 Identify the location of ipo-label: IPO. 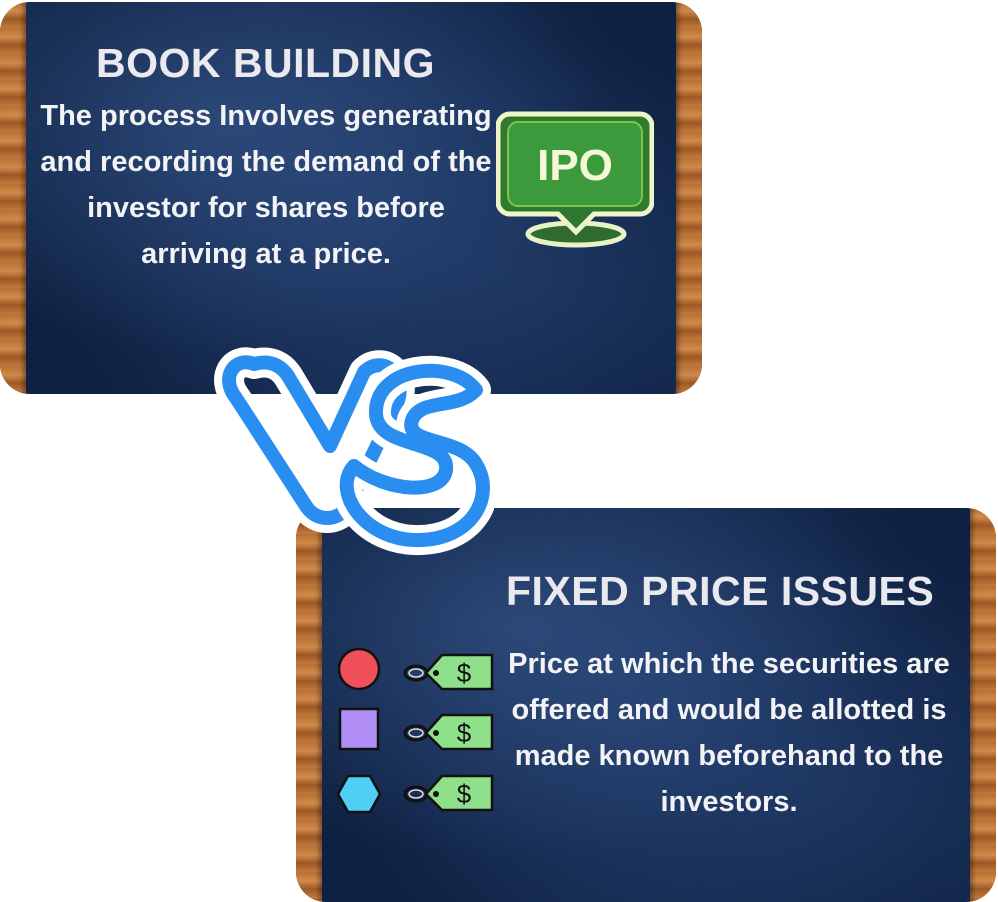
(575, 165).